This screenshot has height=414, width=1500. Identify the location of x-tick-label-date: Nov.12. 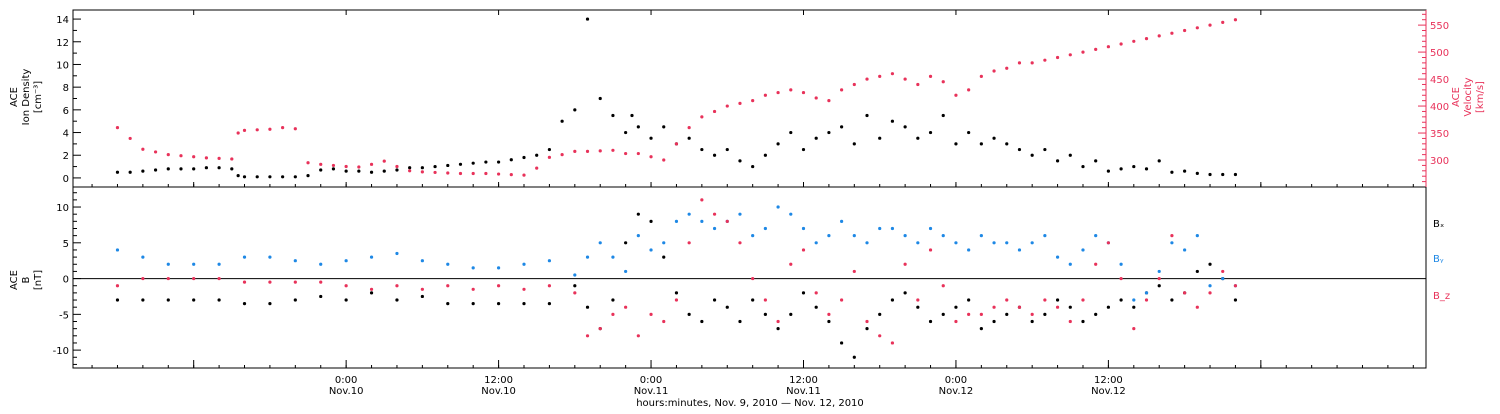
(1108, 391).